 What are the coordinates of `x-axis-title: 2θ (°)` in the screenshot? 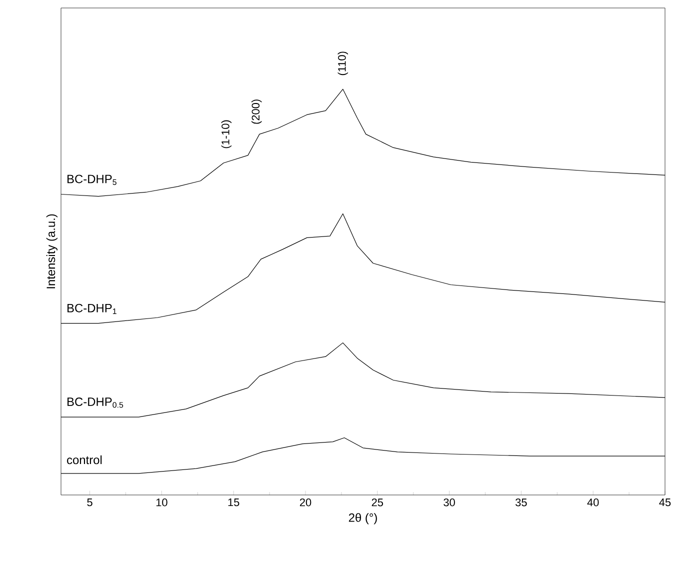 It's located at (362, 518).